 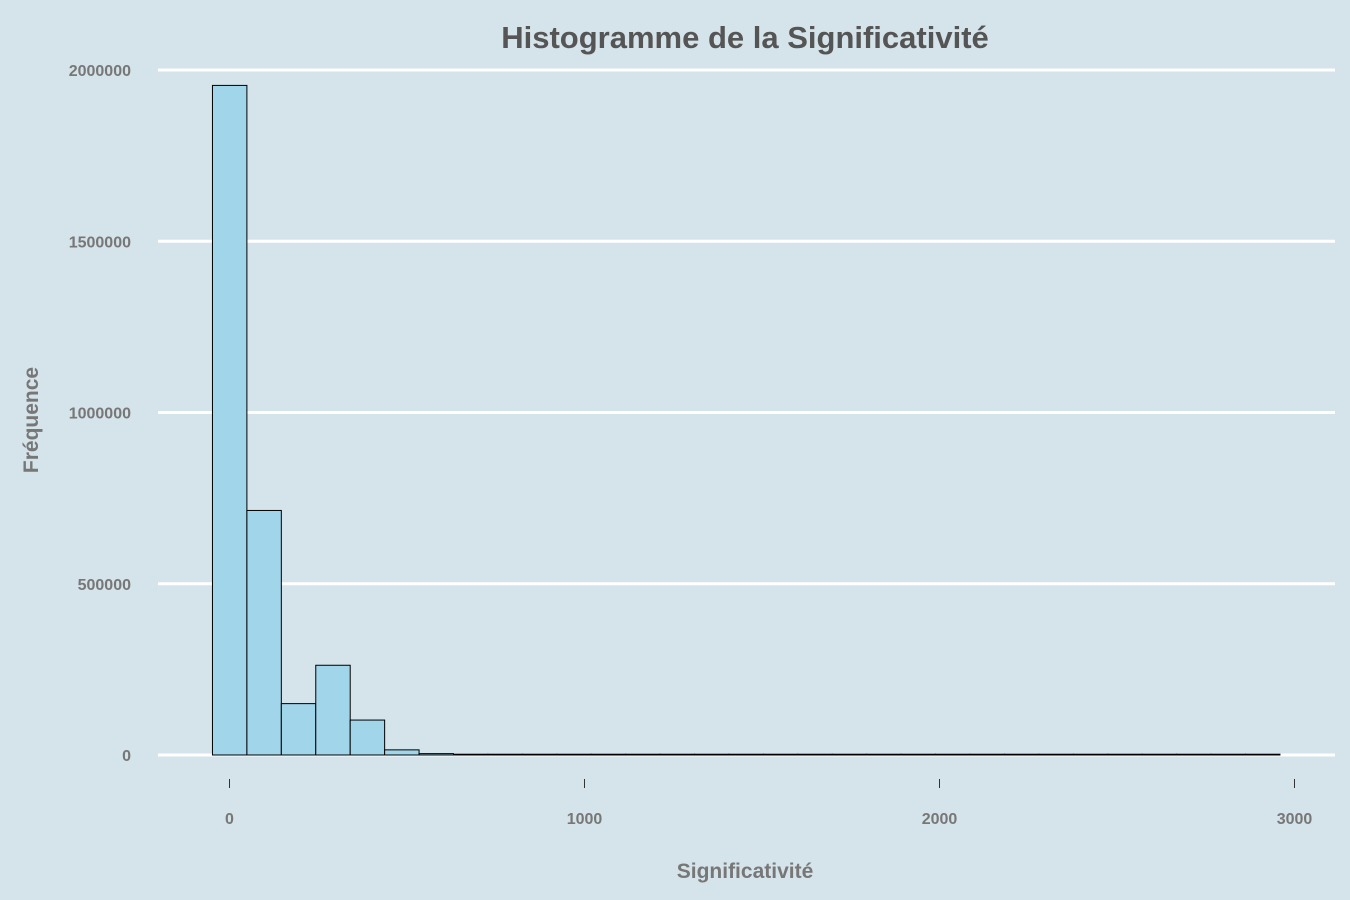 What do you see at coordinates (585, 819) in the screenshot?
I see `x-tick-label: 1000` at bounding box center [585, 819].